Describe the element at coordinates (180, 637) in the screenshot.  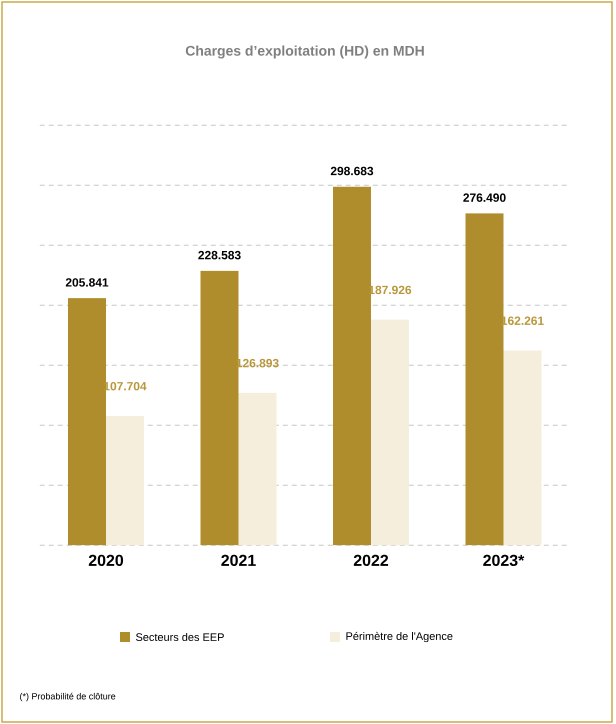
I see `legend-label: Secteurs des EEP` at that location.